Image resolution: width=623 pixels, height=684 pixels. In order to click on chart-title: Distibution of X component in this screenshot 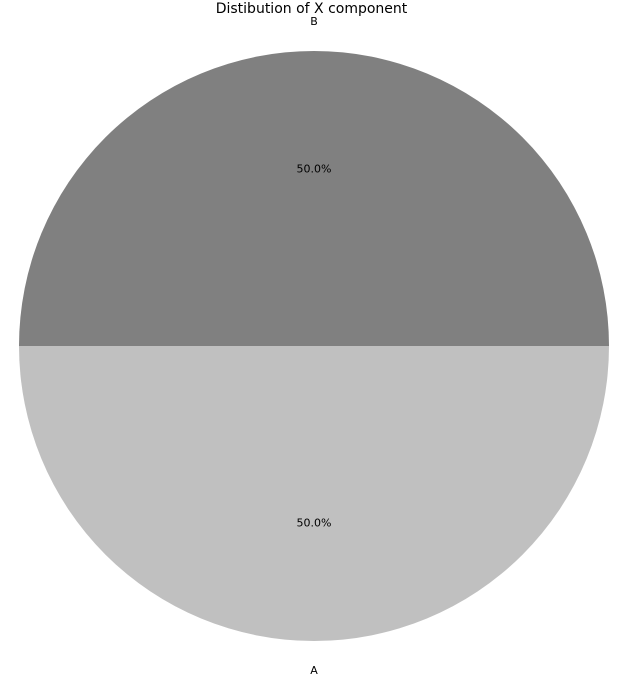, I will do `click(311, 9)`.